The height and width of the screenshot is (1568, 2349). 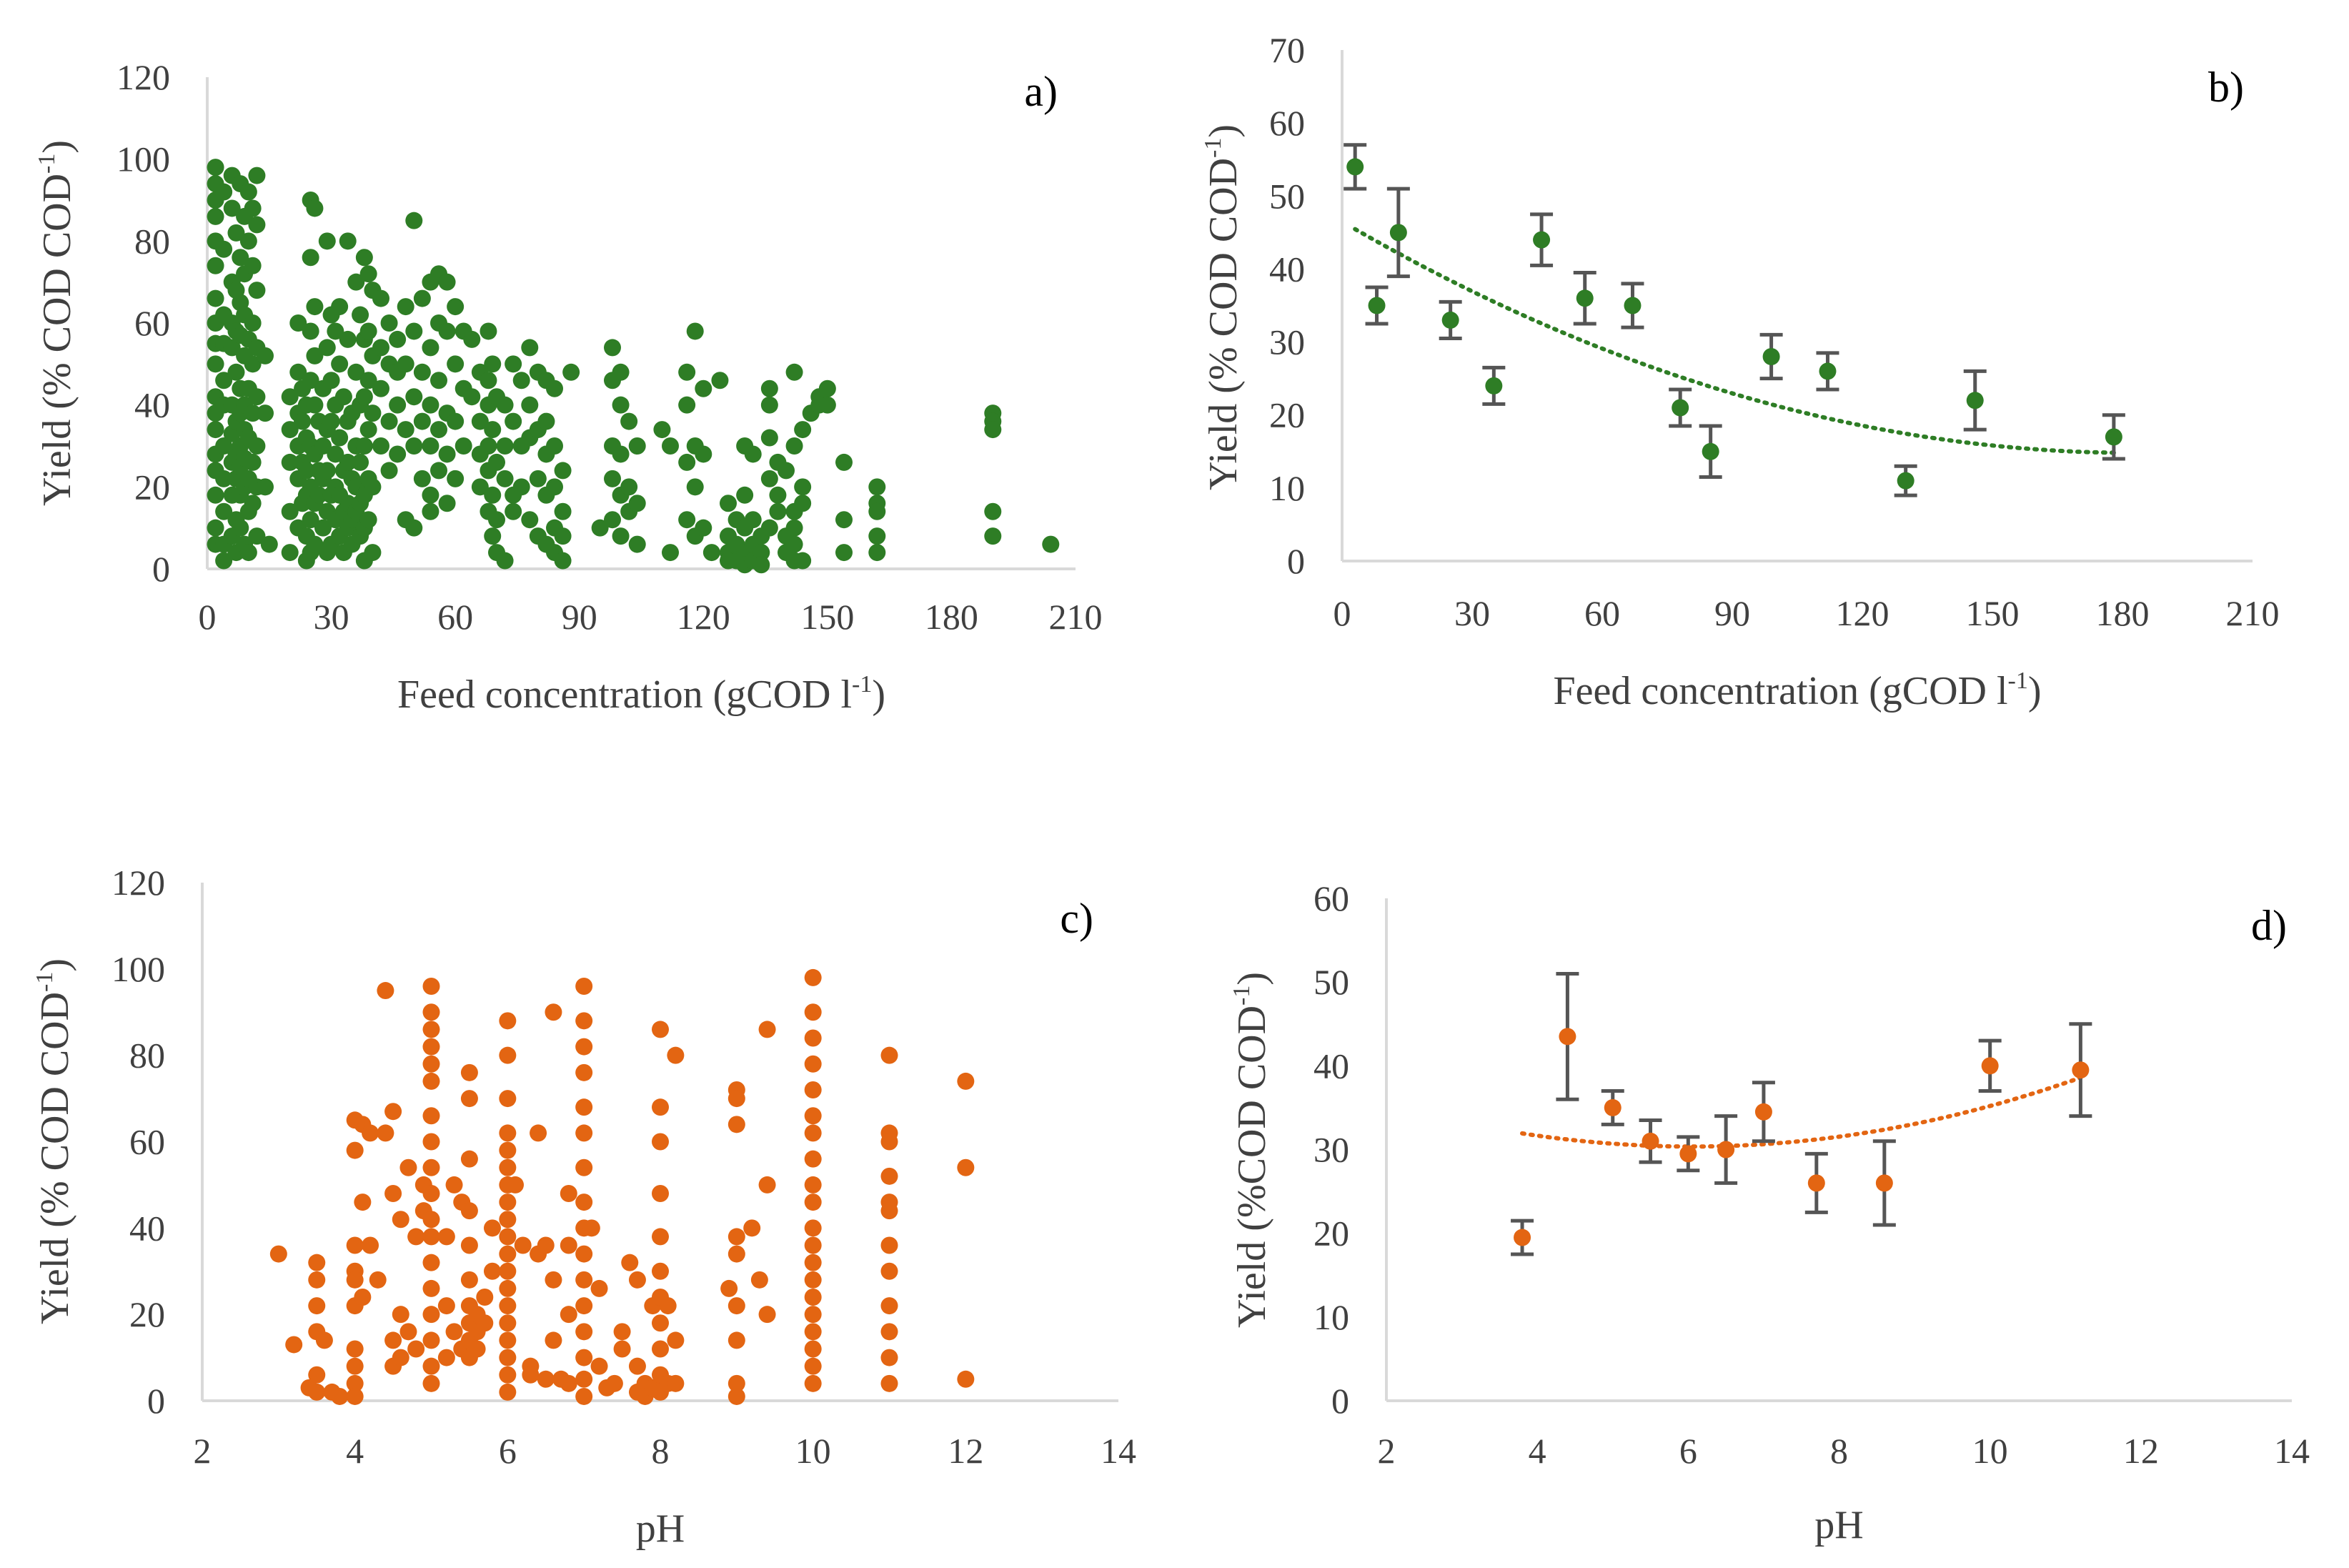 I want to click on y-tick-label: 40, so click(x=1287, y=269).